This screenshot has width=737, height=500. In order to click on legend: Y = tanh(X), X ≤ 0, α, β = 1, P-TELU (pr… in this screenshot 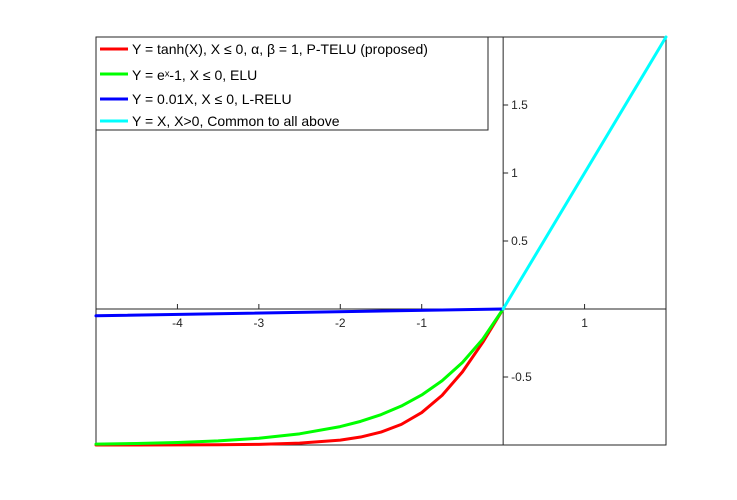, I will do `click(292, 83)`.